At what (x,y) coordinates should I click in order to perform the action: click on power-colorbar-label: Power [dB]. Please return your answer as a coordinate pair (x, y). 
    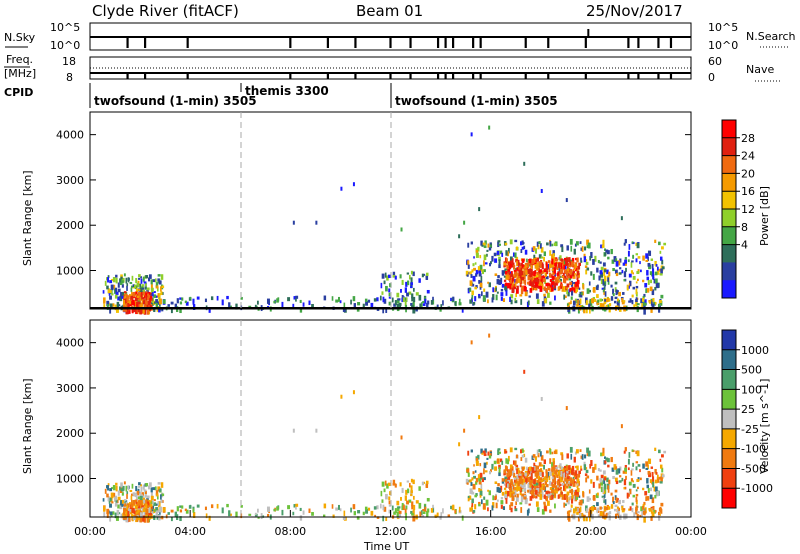
    Looking at the image, I should click on (764, 216).